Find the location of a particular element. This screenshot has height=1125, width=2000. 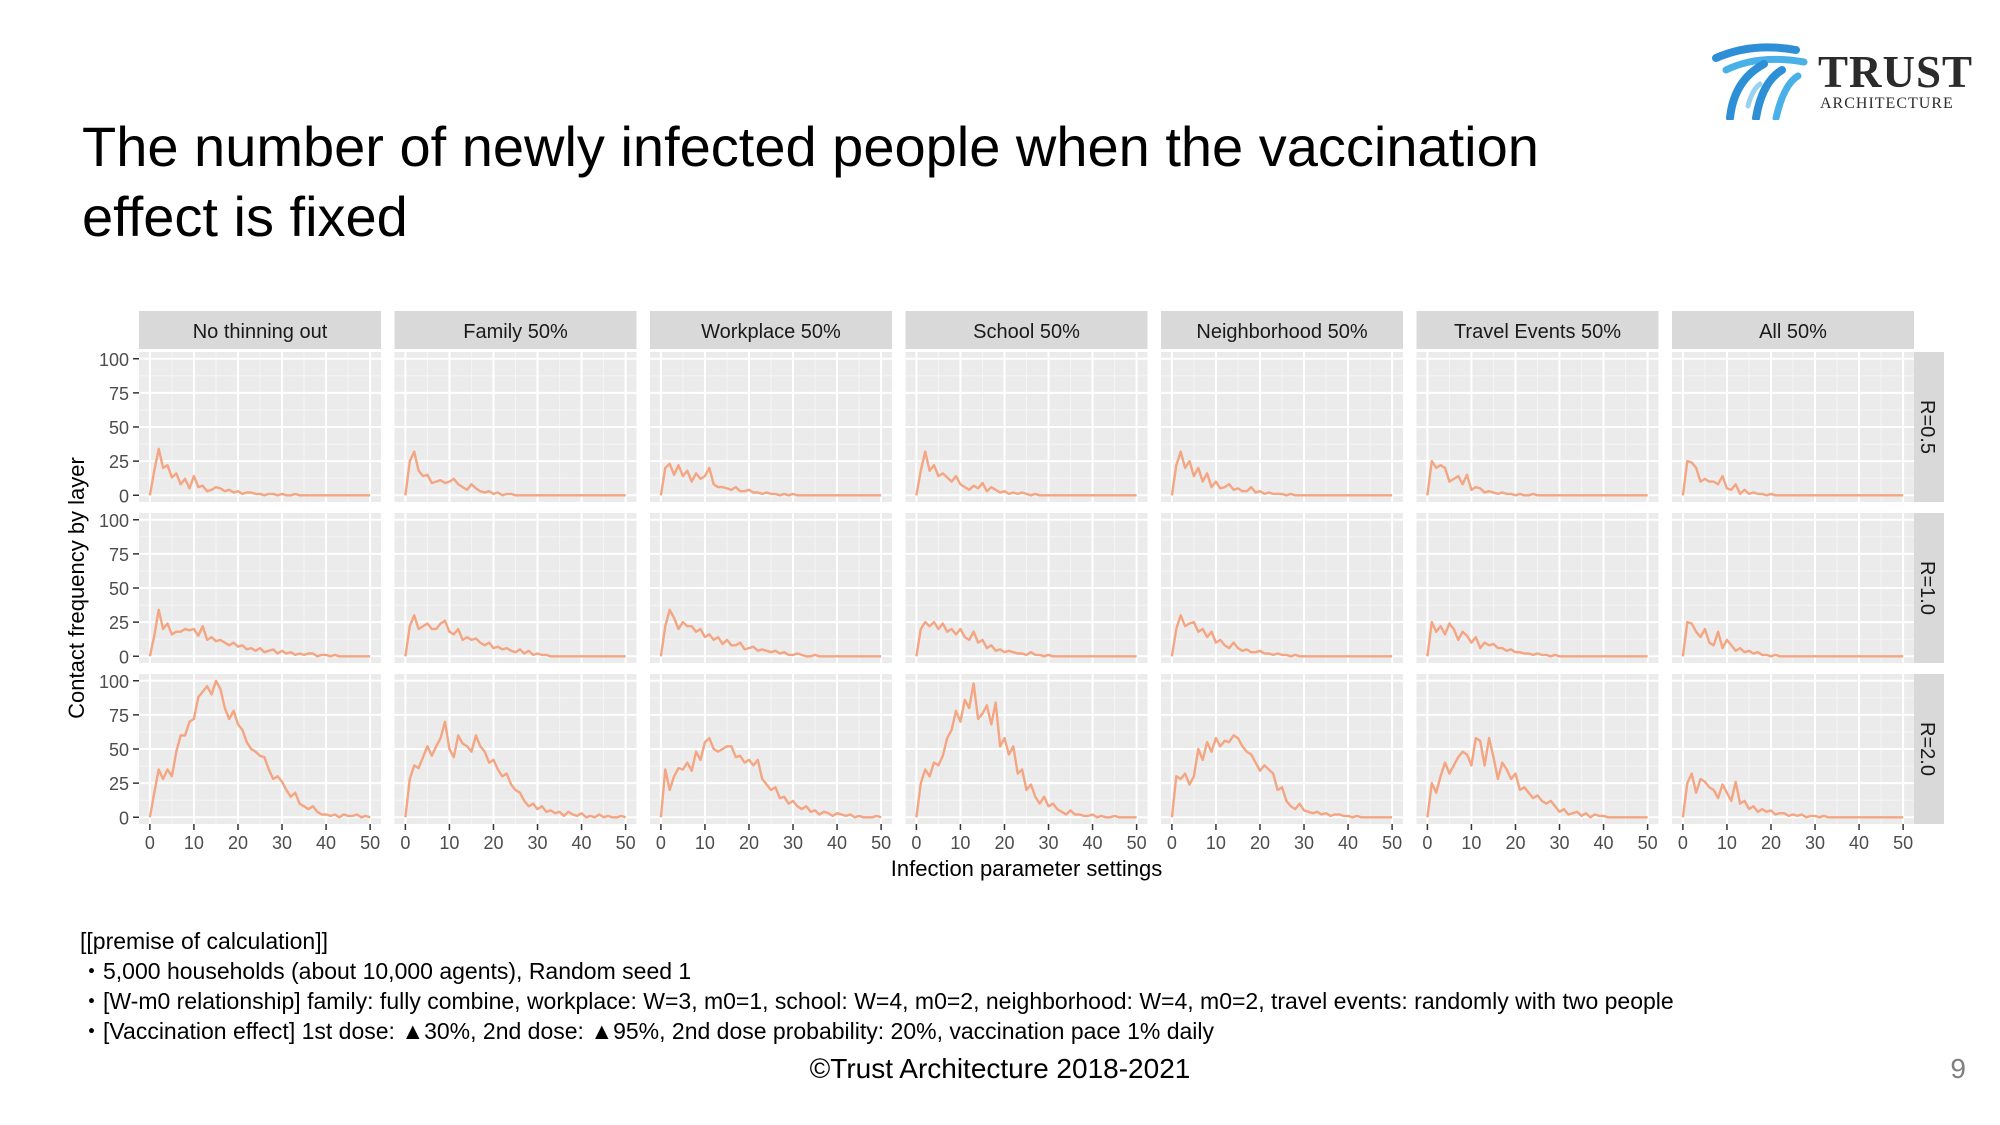

facet-strip-row-label: R=0.5 is located at coordinates (1927, 427).